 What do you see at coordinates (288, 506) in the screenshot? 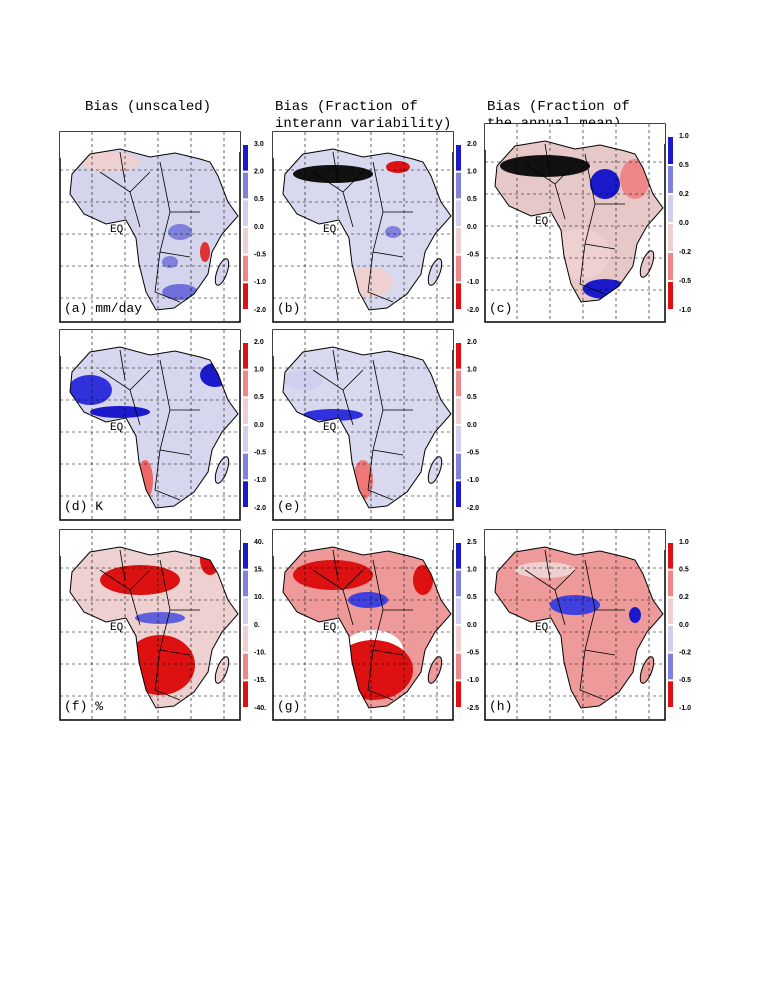
I see `panel-label: (e)` at bounding box center [288, 506].